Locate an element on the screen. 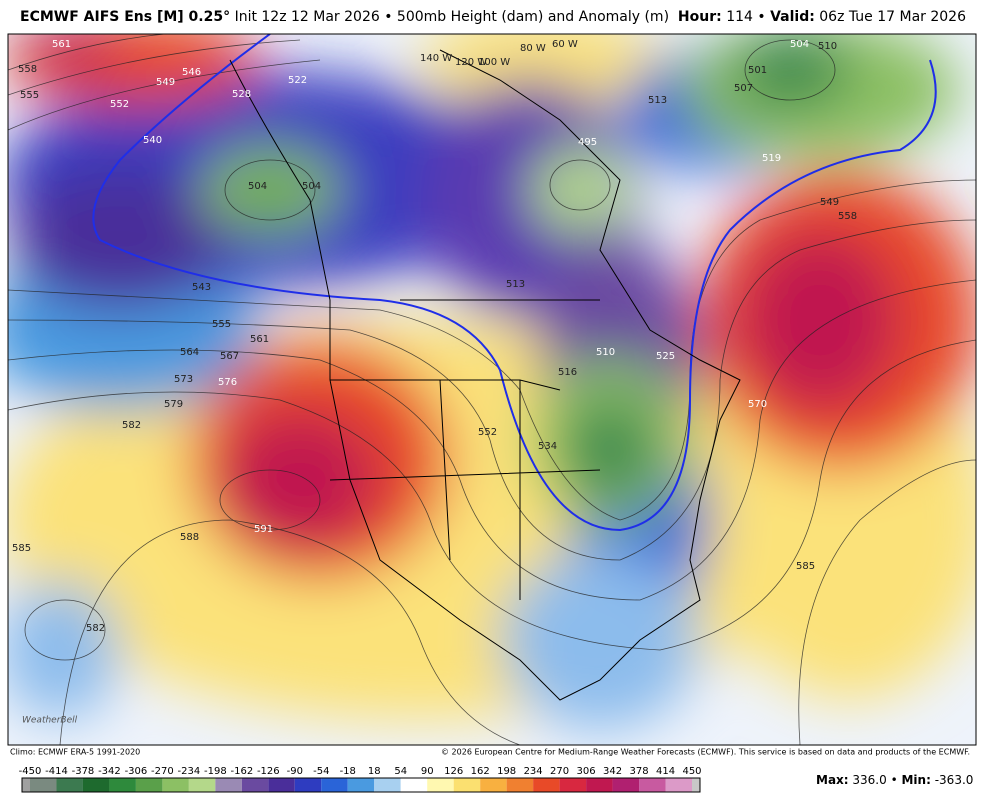  svg-text: Max: 336.0 • Min: -363.0 is located at coordinates (894, 780).